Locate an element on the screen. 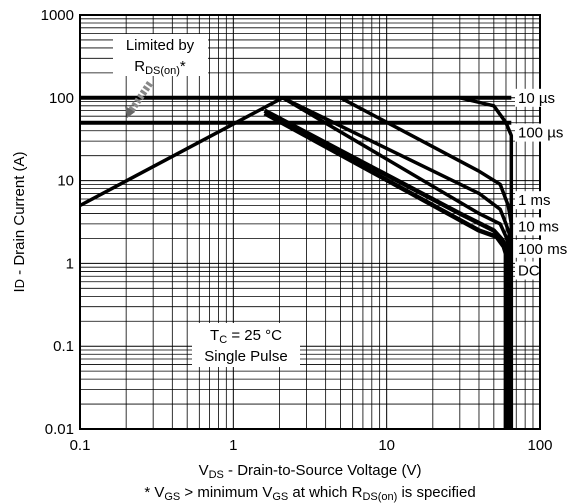 This screenshot has width=582, height=504. series-label: 10 ms is located at coordinates (538, 226).